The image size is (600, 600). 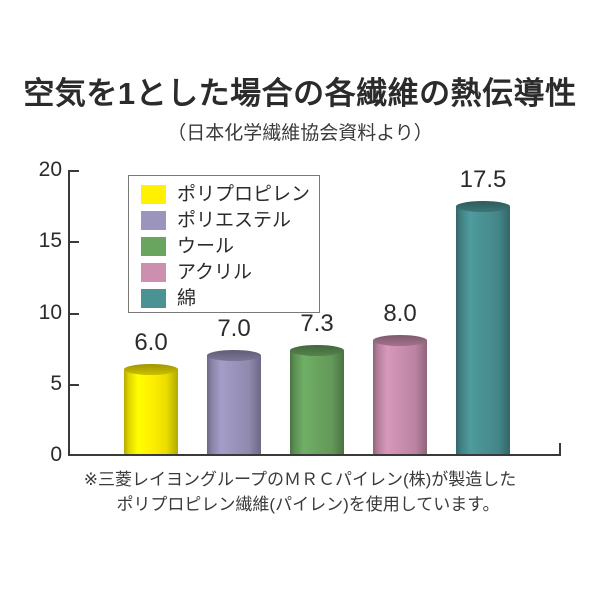 What do you see at coordinates (244, 194) in the screenshot?
I see `legend-item-label: ポリプロピレン` at bounding box center [244, 194].